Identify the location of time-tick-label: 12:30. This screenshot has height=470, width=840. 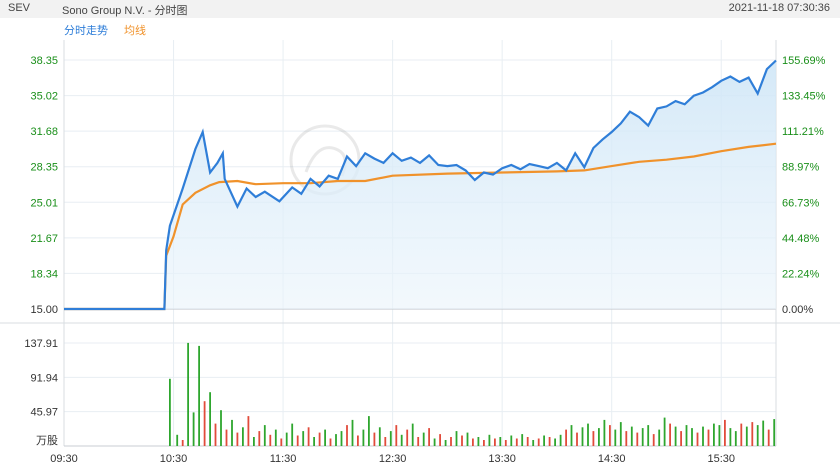
(393, 459).